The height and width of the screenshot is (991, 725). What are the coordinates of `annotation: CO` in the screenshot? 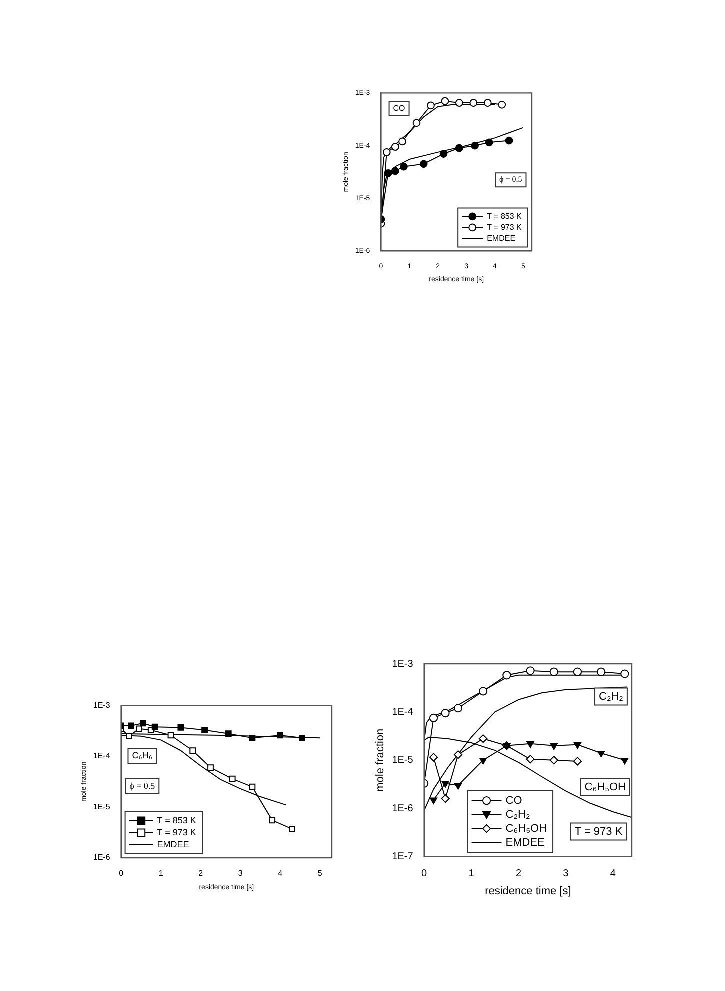 It's located at (399, 109).